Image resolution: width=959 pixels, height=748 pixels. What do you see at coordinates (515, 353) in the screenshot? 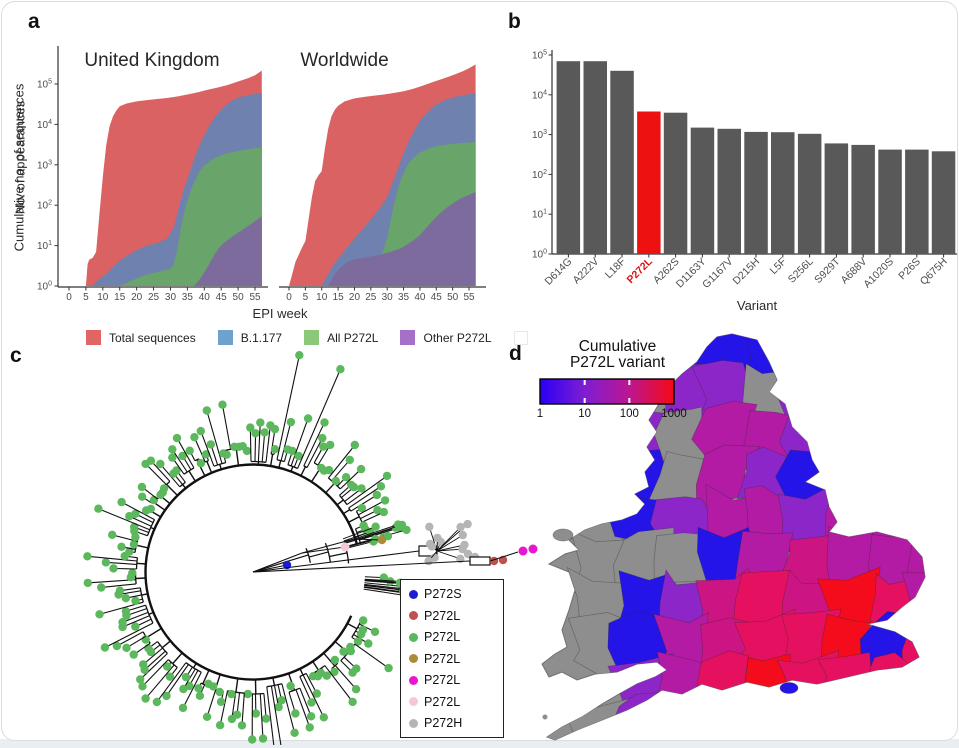
I see `panel-d-letter: d` at bounding box center [515, 353].